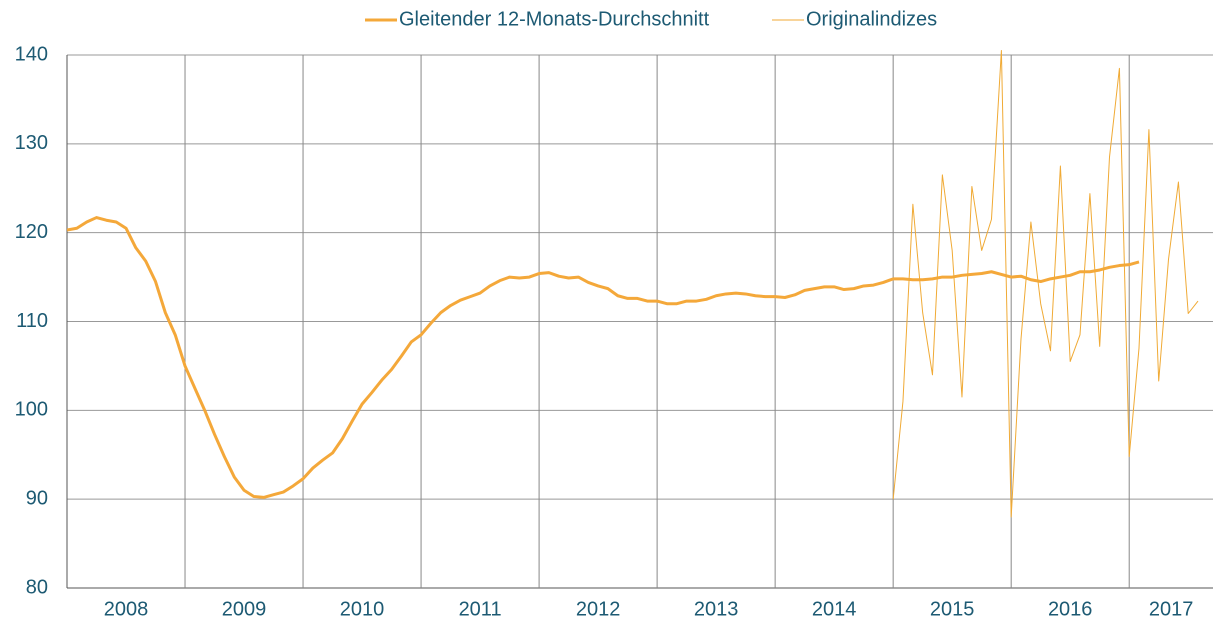 The height and width of the screenshot is (627, 1225). I want to click on x-tick-label: 2013, so click(716, 609).